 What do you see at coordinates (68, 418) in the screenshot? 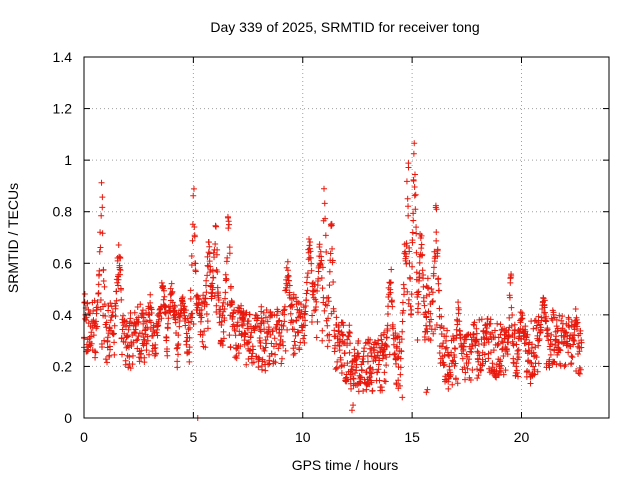
I see `y-tick-label: 0` at bounding box center [68, 418].